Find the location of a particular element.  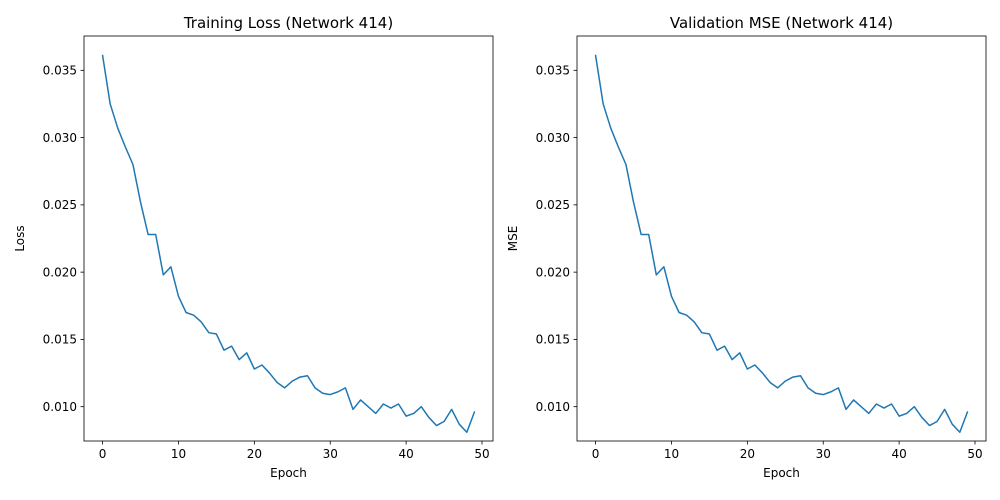

chart-title: Training Loss (Network 414) is located at coordinates (288, 23).